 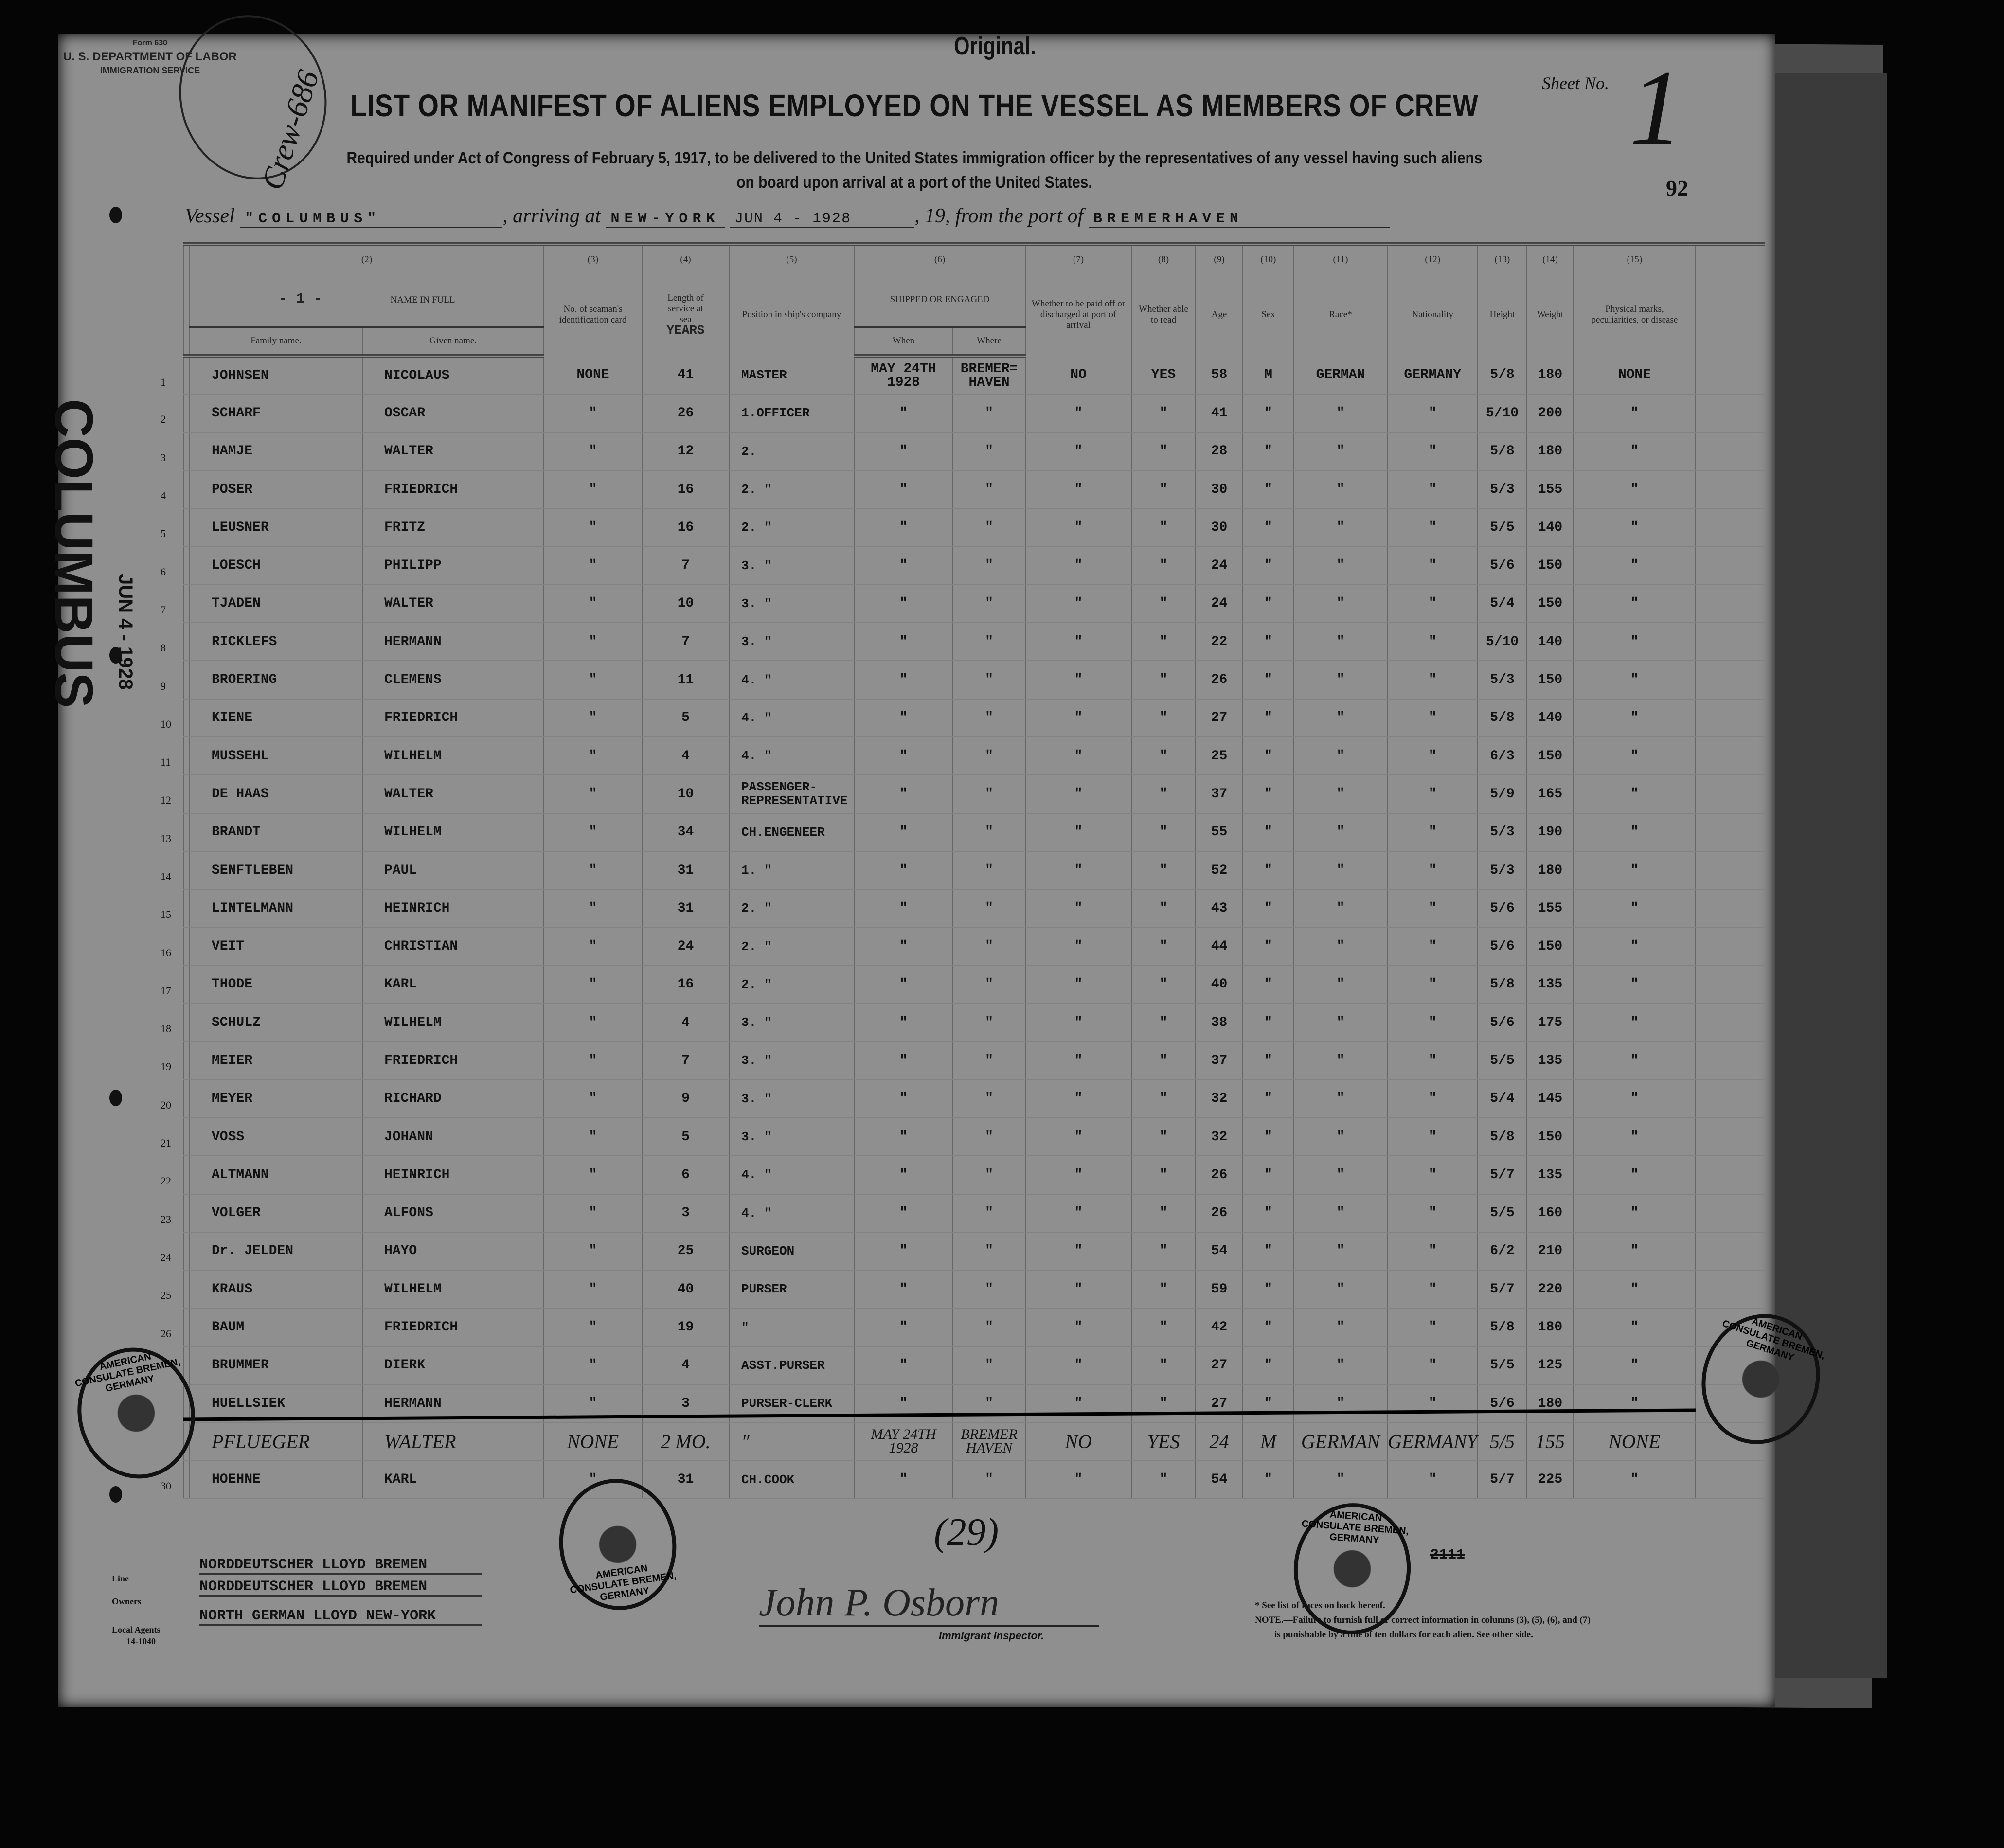 What do you see at coordinates (1502, 871) in the screenshot?
I see `height: 5/3` at bounding box center [1502, 871].